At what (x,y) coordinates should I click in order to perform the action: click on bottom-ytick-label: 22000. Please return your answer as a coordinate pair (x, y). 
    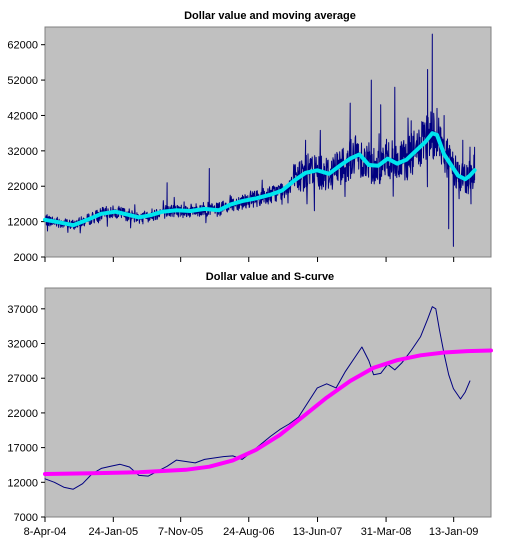
    Looking at the image, I should click on (22, 414).